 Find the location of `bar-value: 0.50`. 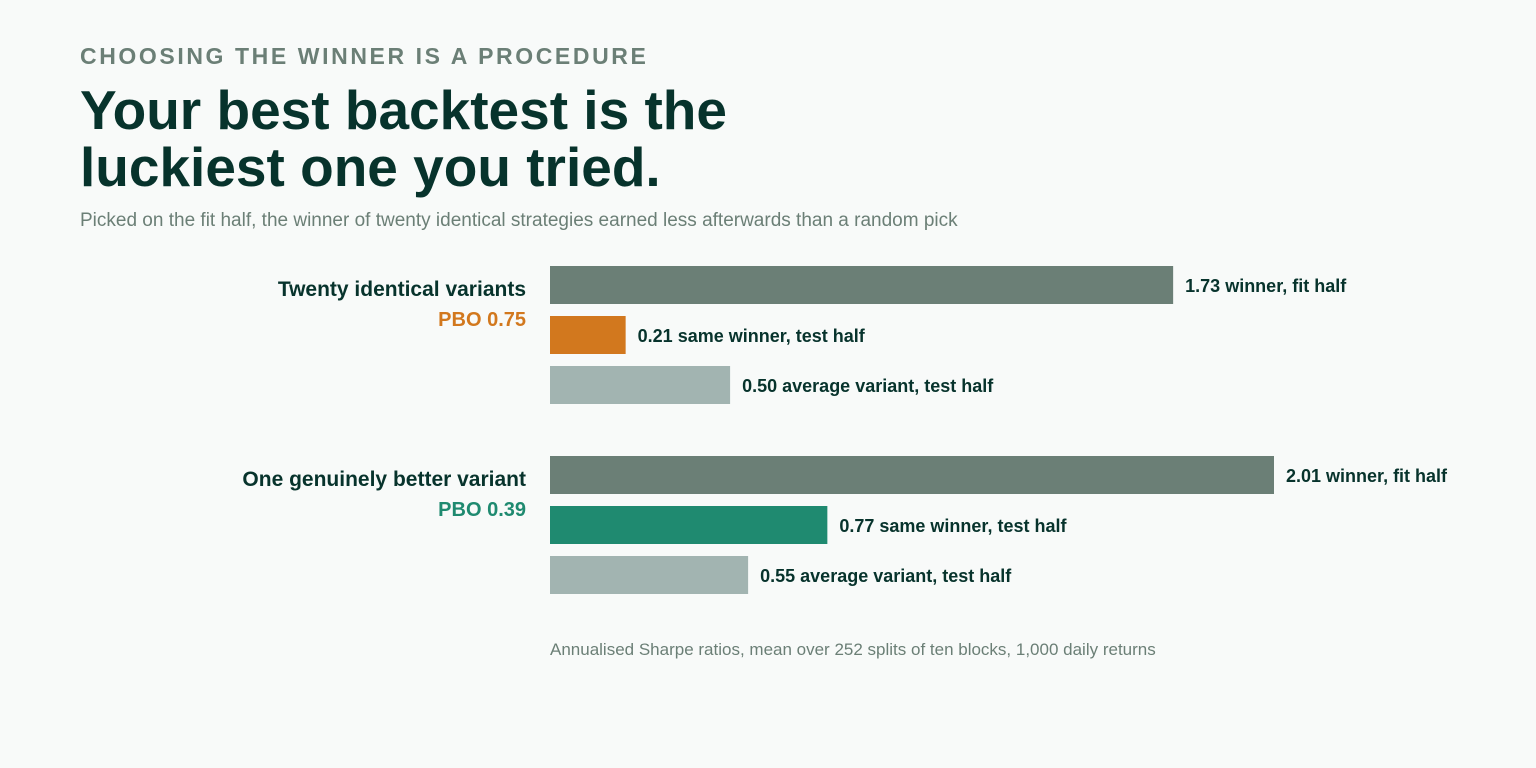

bar-value: 0.50 is located at coordinates (759, 386).